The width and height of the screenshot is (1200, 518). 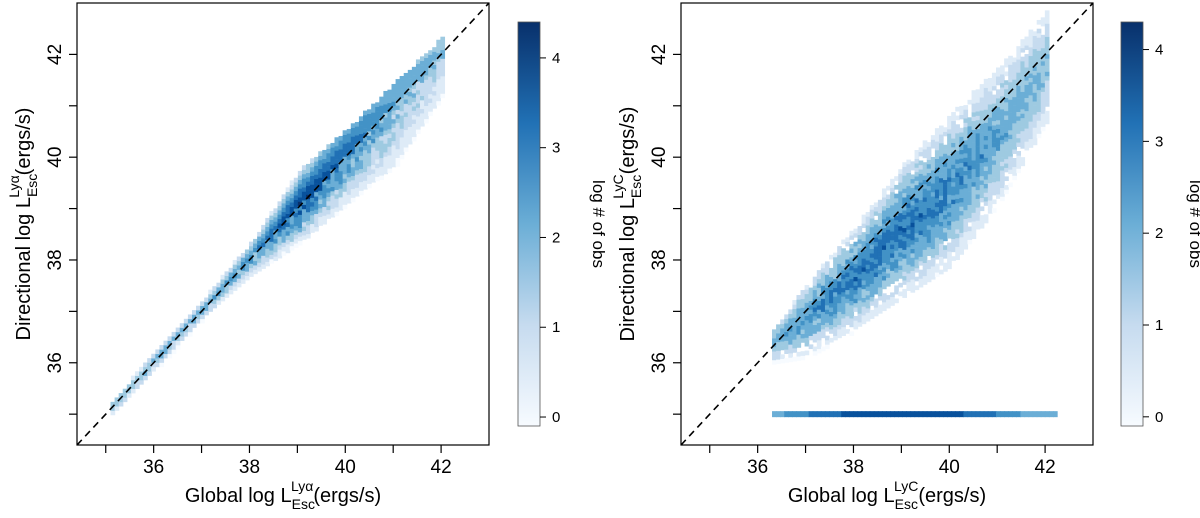 What do you see at coordinates (556, 58) in the screenshot?
I see `colorbar-tick-label: 4` at bounding box center [556, 58].